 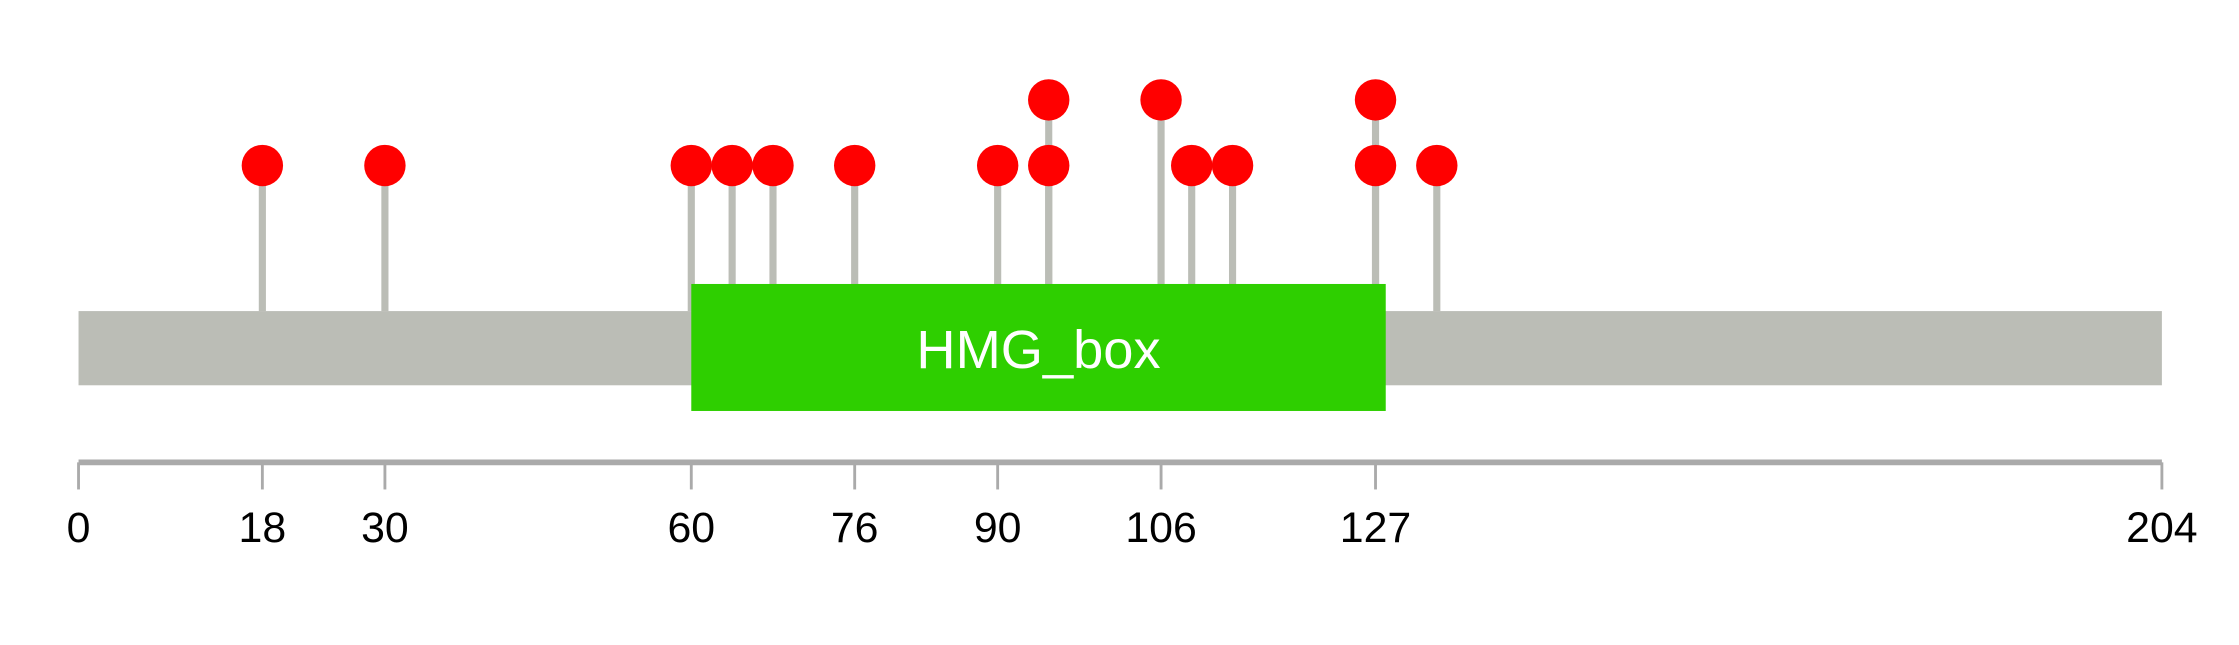 What do you see at coordinates (855, 528) in the screenshot?
I see `axis-tick-label: 76` at bounding box center [855, 528].